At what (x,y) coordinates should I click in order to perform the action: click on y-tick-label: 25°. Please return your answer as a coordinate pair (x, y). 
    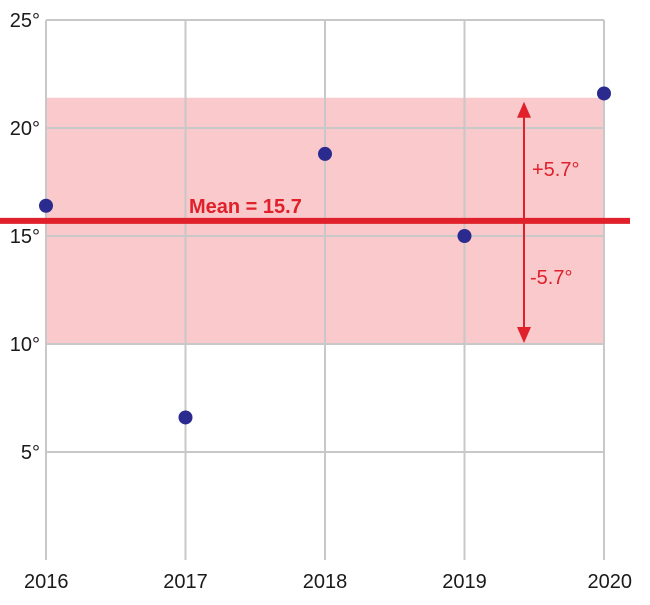
    Looking at the image, I should click on (25, 21).